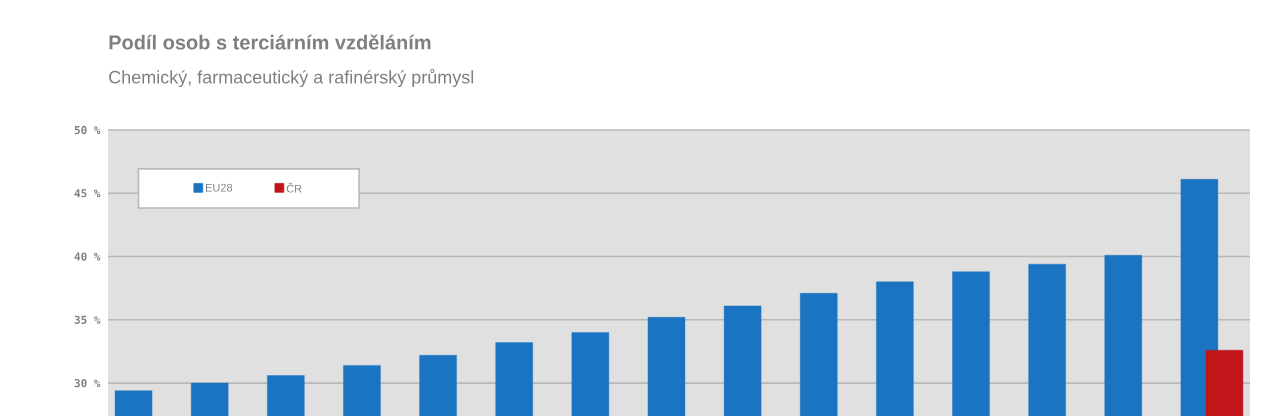 Image resolution: width=1276 pixels, height=416 pixels. What do you see at coordinates (270, 42) in the screenshot?
I see `chart-title: Podíl osob s terciárním vzděláním` at bounding box center [270, 42].